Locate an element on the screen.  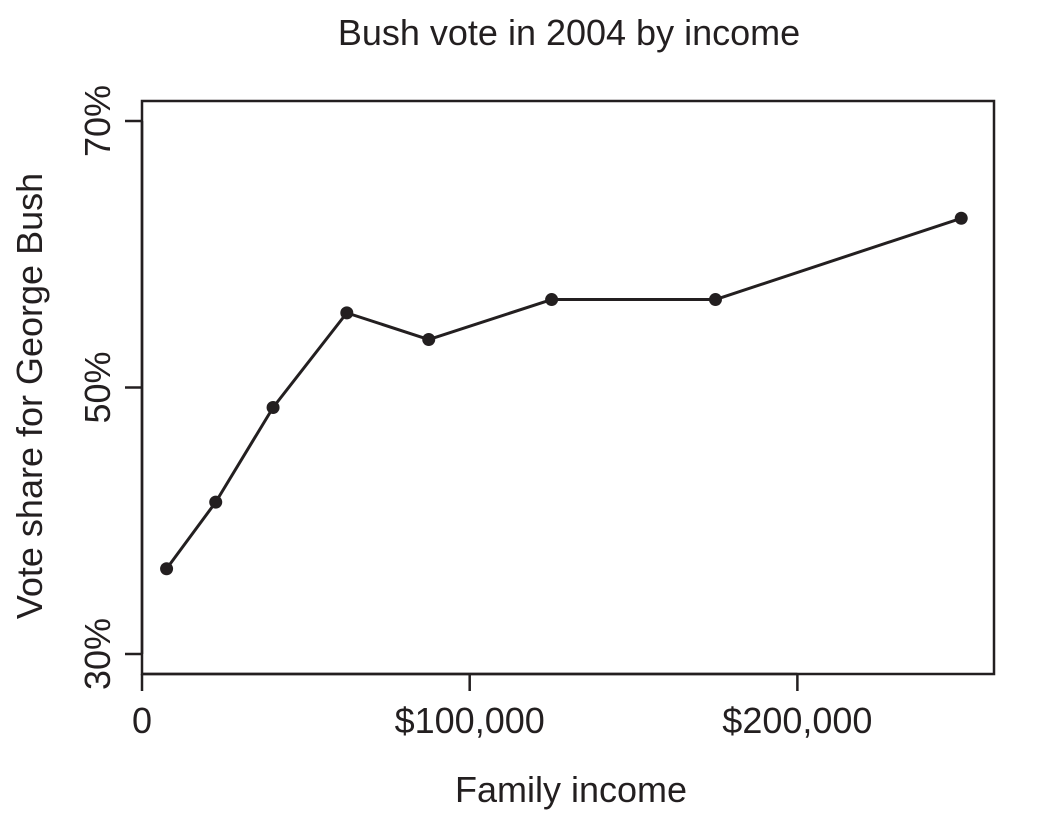
x-tick-label: 0 is located at coordinates (142, 720).